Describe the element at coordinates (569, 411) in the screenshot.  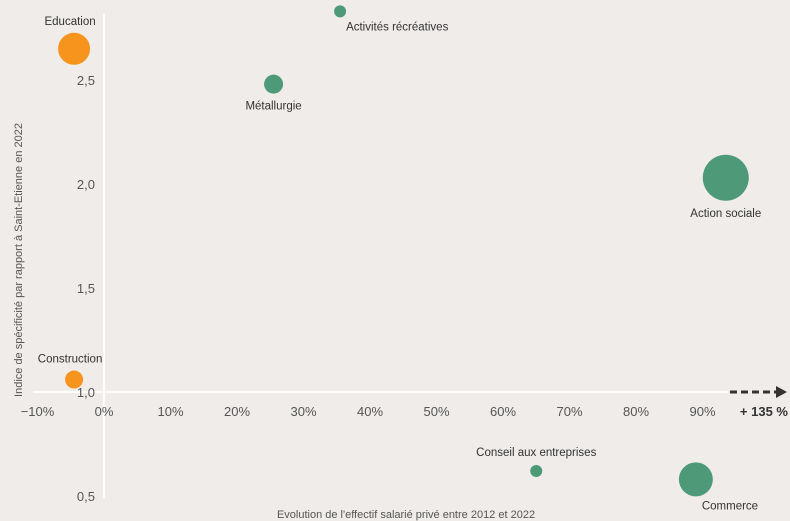
I see `x-tick-label: 70%` at that location.